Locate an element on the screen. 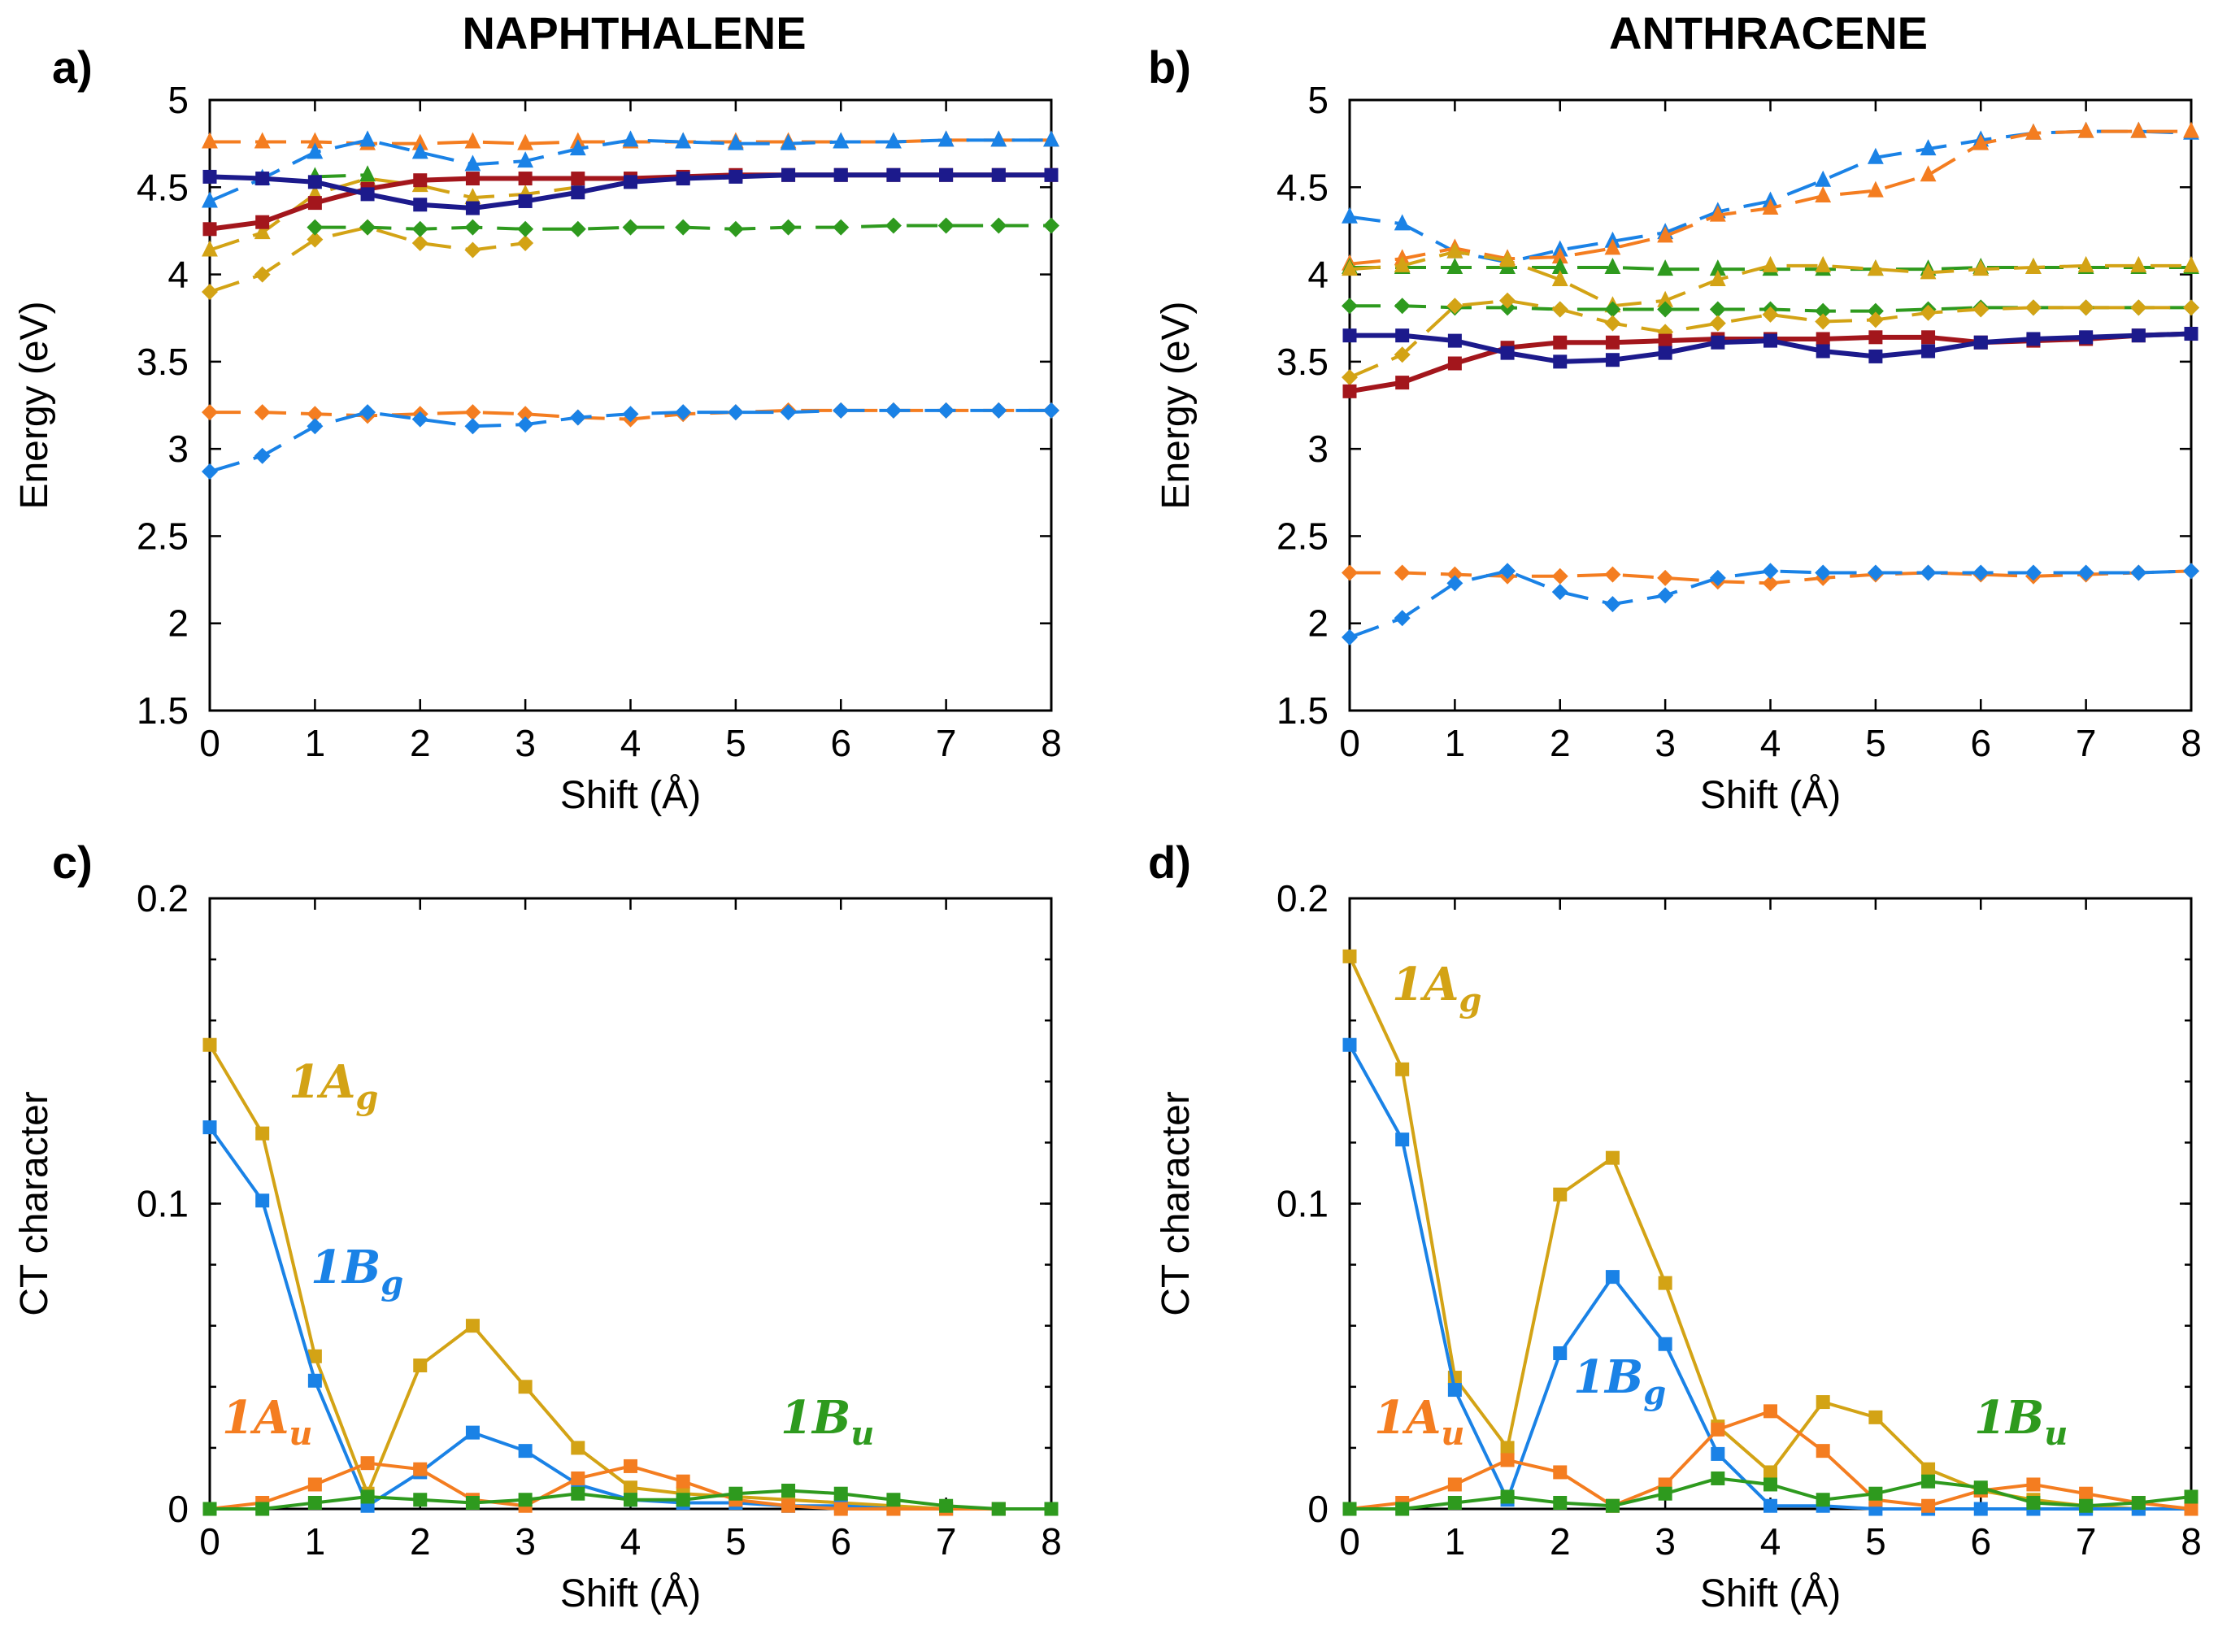 The height and width of the screenshot is (1652, 2218). y-tick-label: 0 is located at coordinates (178, 1509).